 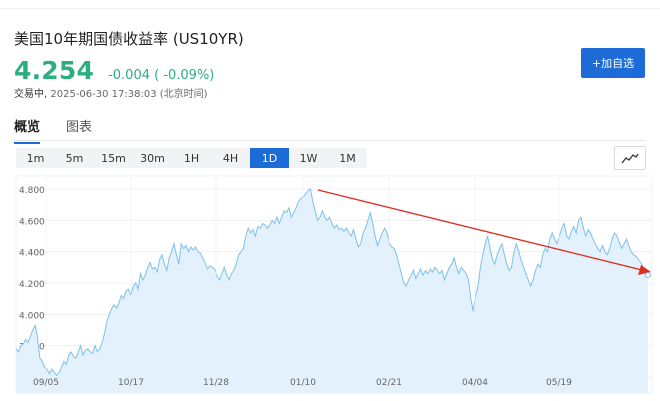 I want to click on period-4h: 4H, so click(x=230, y=158).